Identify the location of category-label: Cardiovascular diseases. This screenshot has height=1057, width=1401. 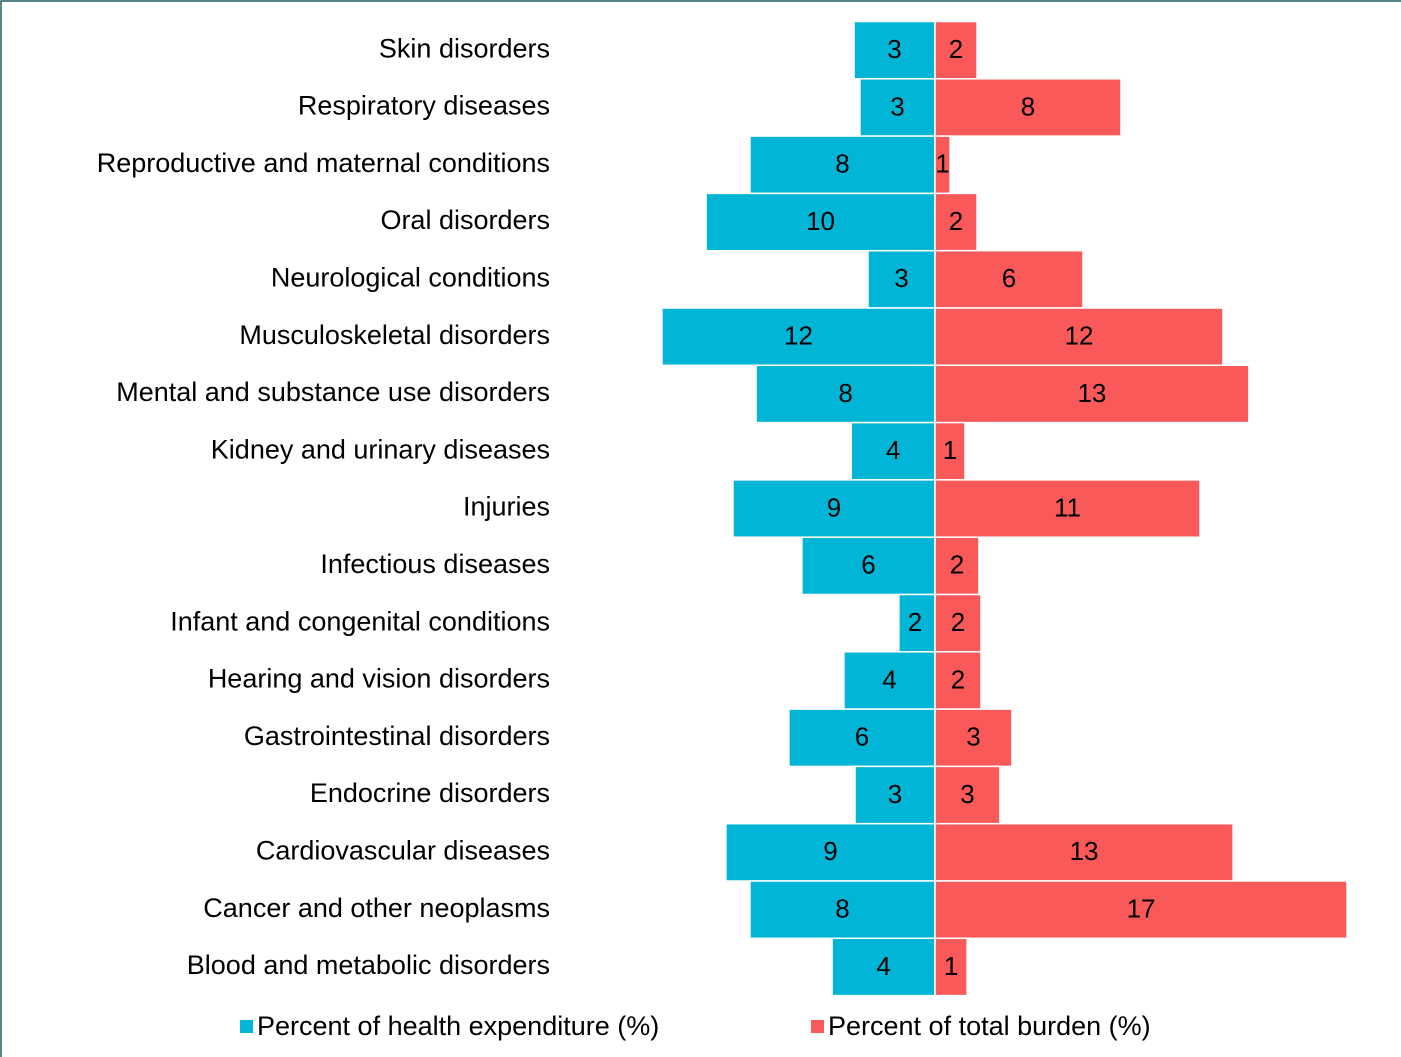
(403, 850).